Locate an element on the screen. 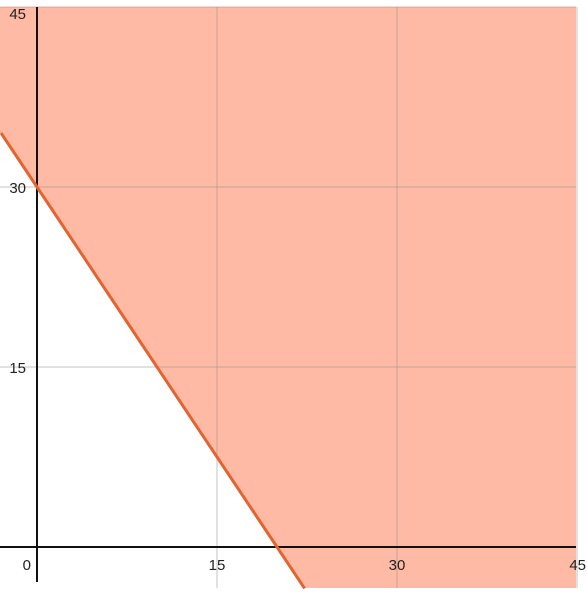 This screenshot has width=587, height=593. x-tick-label: 30 is located at coordinates (397, 565).